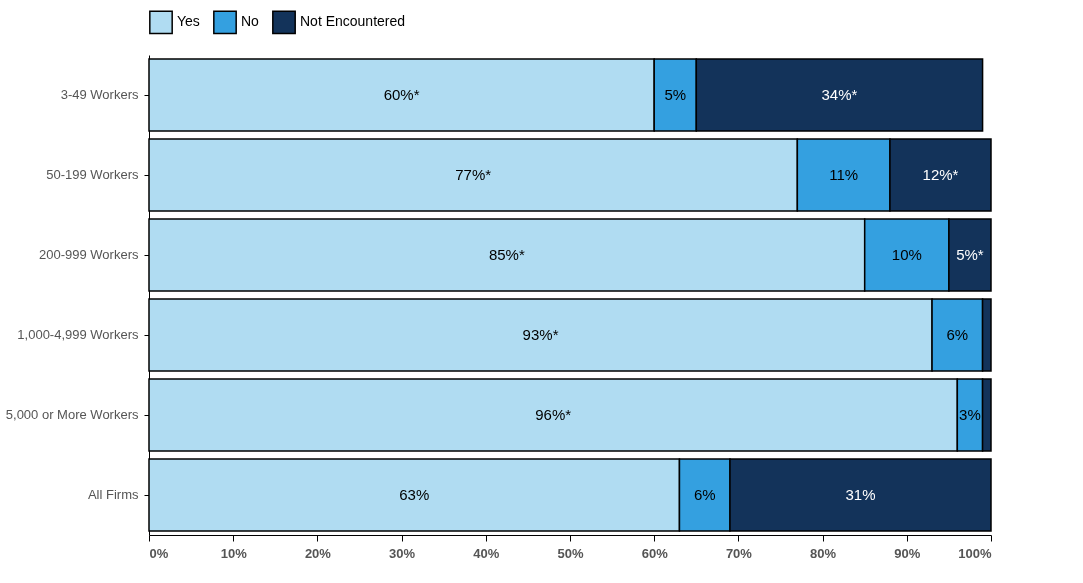 This screenshot has height=583, width=1083. Describe the element at coordinates (99, 94) in the screenshot. I see `y-tick-label: 3-49 Workers` at that location.